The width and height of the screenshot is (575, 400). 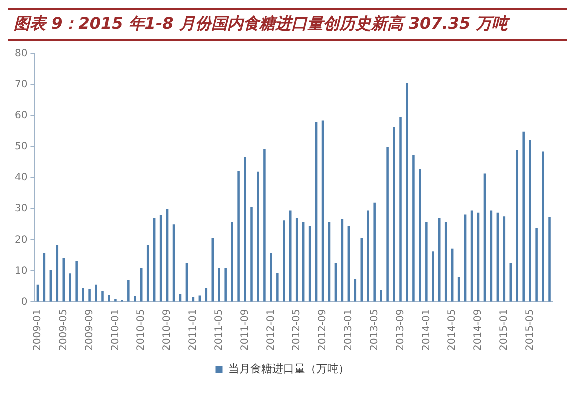 What do you see at coordinates (24, 302) in the screenshot?
I see `y-tick-label: 0` at bounding box center [24, 302].